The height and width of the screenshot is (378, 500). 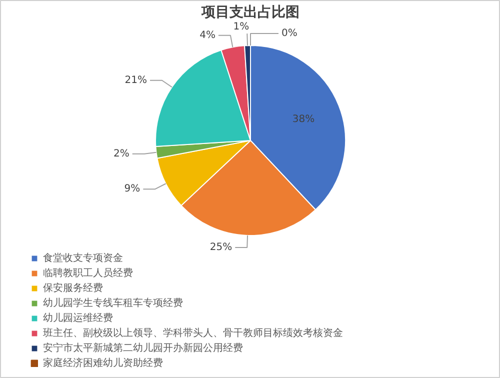 What do you see at coordinates (208, 35) in the screenshot?
I see `data-label: 4%` at bounding box center [208, 35].